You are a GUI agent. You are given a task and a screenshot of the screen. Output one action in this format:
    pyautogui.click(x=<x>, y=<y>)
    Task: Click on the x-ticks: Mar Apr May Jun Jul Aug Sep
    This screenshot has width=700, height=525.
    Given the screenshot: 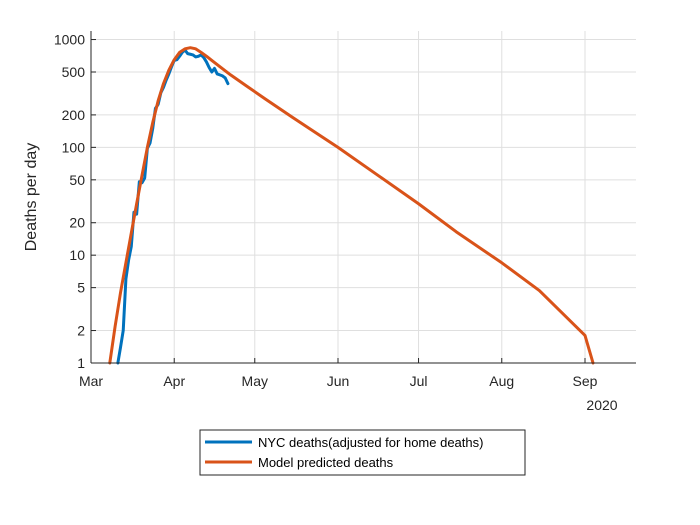 What is the action you would take?
    pyautogui.click(x=338, y=373)
    